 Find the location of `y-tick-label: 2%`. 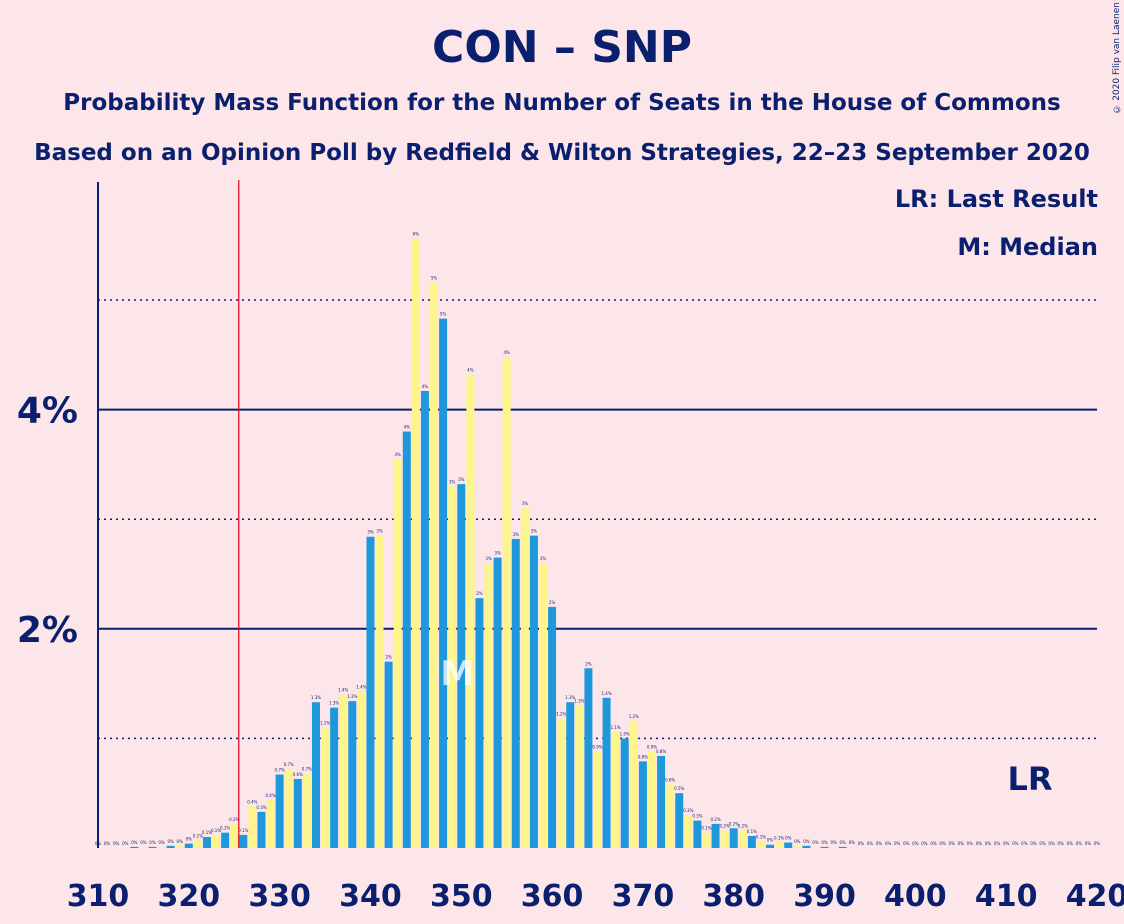

y-tick-label: 2% is located at coordinates (47, 630).